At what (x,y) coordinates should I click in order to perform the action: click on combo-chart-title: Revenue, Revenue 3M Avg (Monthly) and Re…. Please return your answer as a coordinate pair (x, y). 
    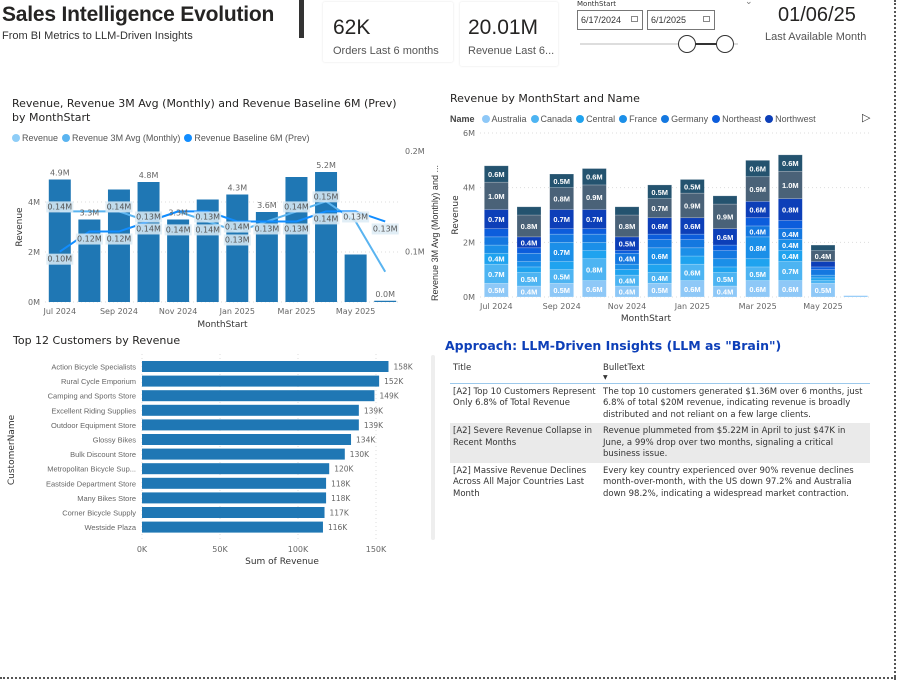
    Looking at the image, I should click on (204, 110).